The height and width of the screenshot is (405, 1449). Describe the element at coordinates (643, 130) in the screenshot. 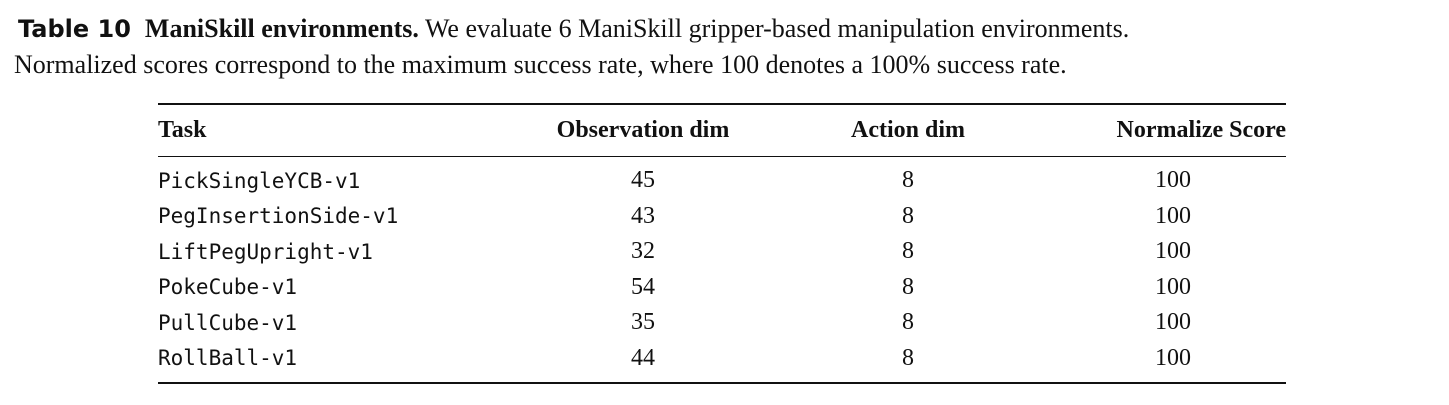

I see `column-header: Observation dim` at that location.